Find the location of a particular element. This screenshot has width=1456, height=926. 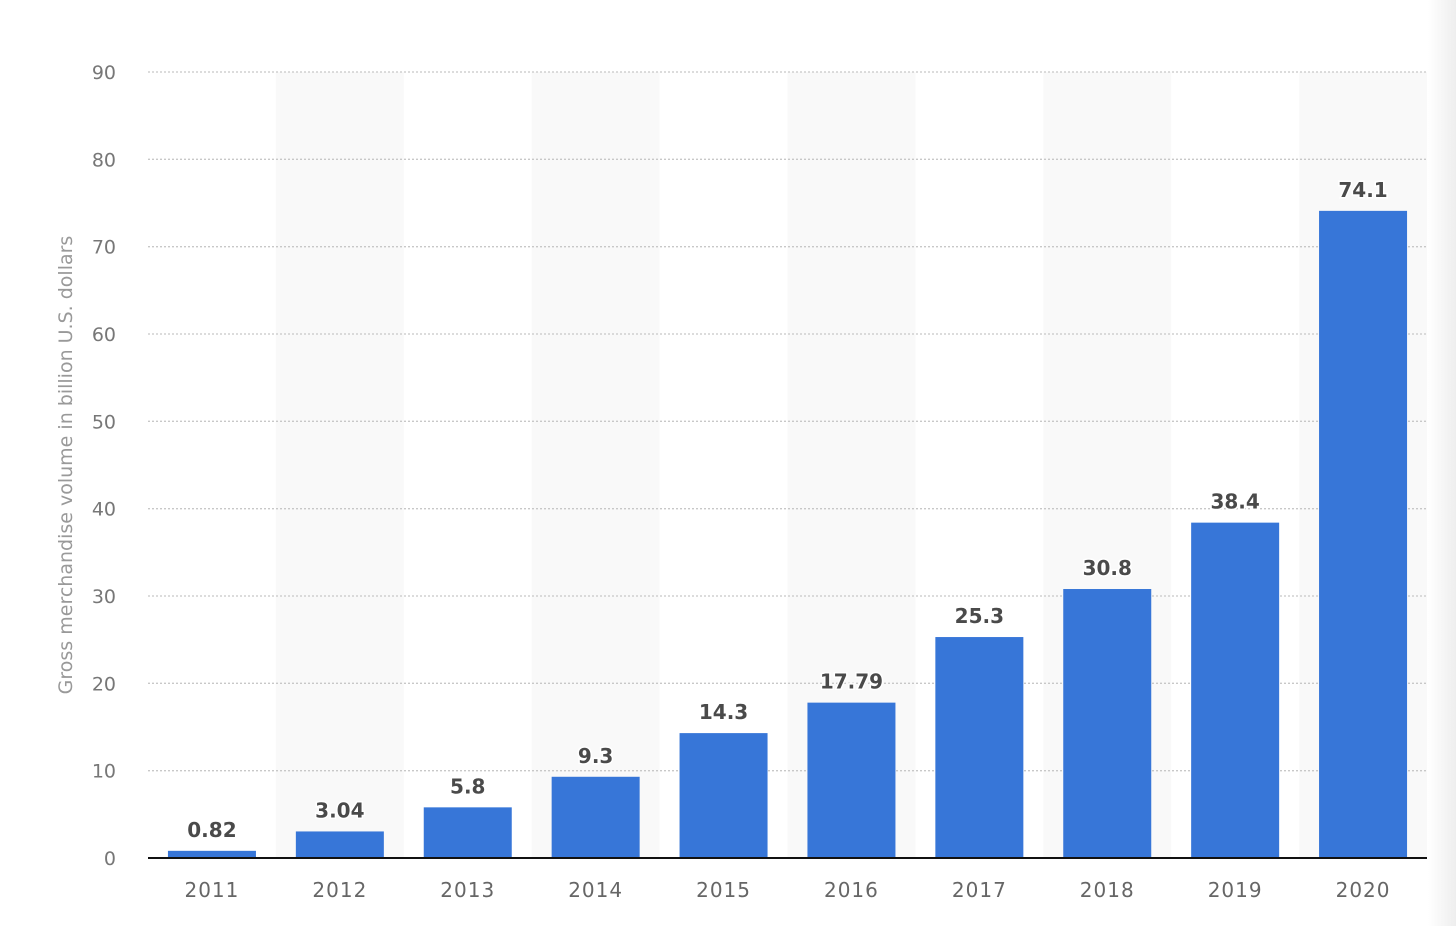

x-tick-label: 2019 is located at coordinates (1235, 890).